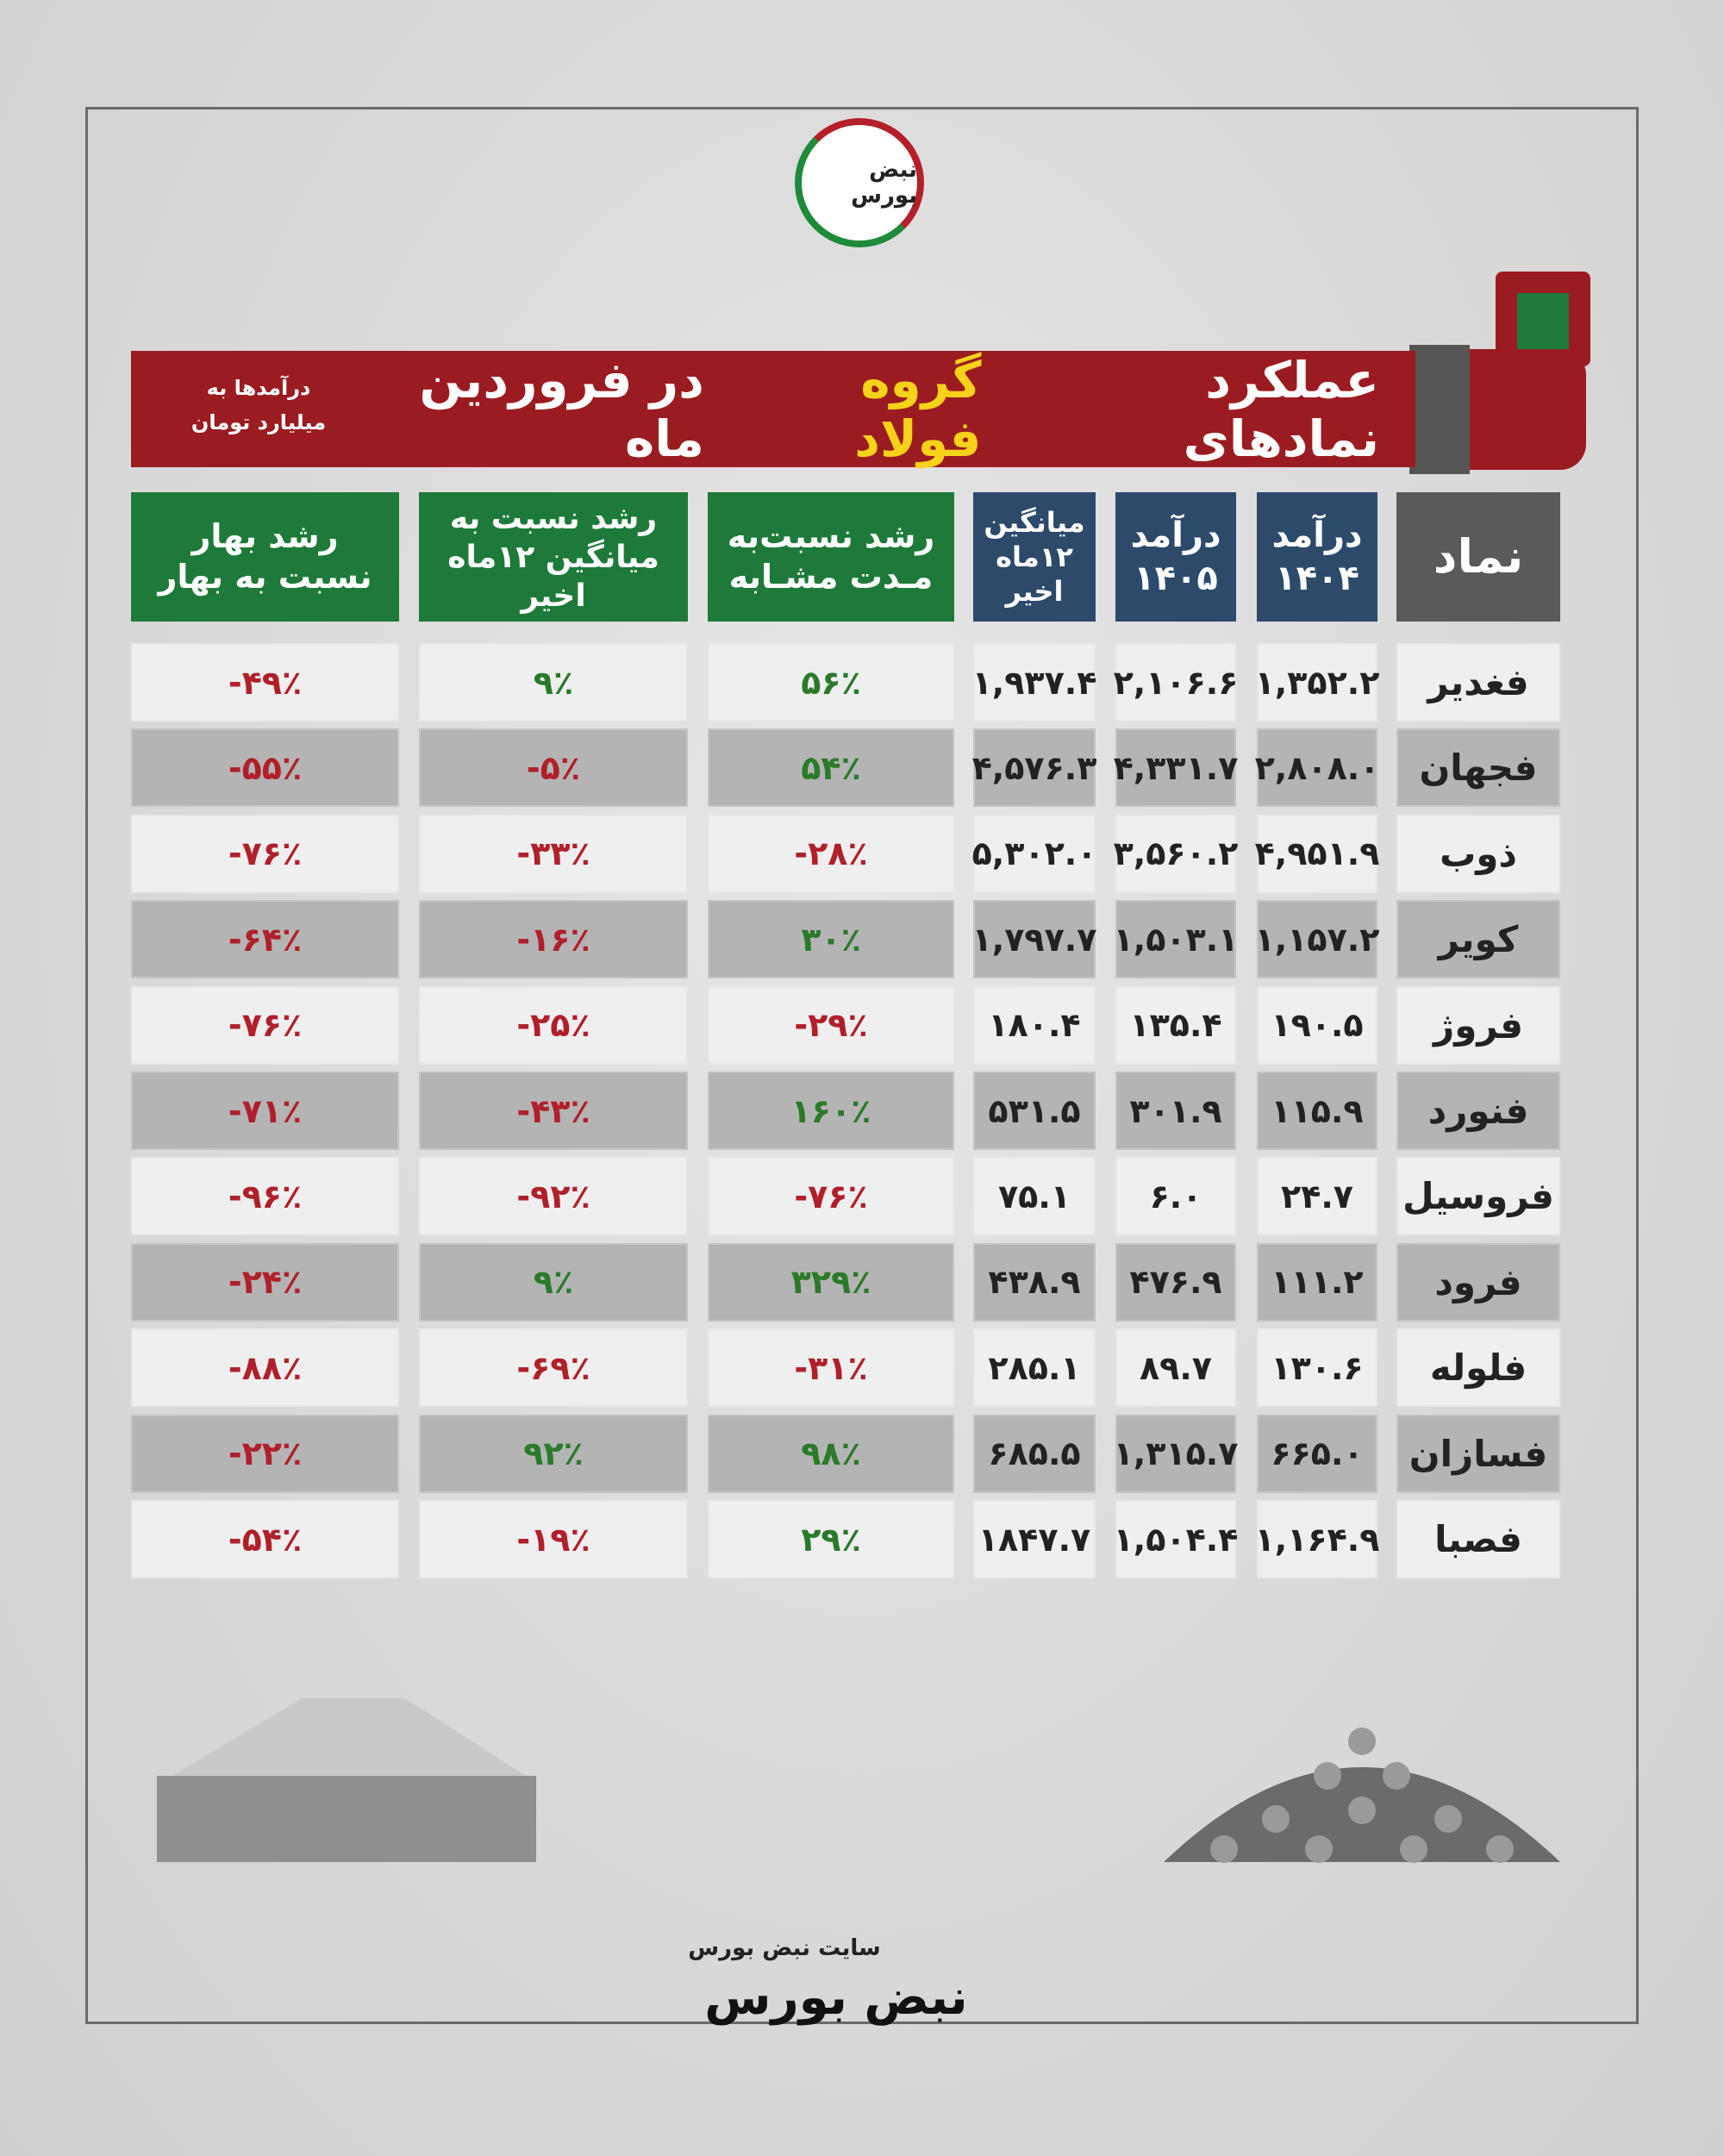 Image resolution: width=1724 pixels, height=2156 pixels. Describe the element at coordinates (1176, 768) in the screenshot. I see `value-cell: ۴,۳۳۱.۷` at that location.